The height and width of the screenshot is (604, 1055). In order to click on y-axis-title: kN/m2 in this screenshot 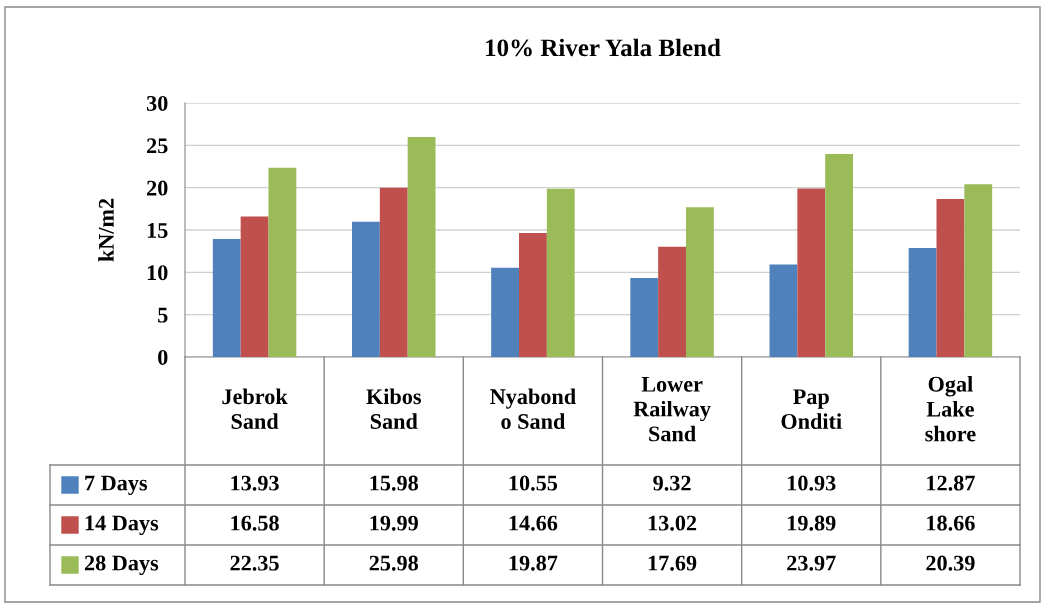, I will do `click(106, 230)`.